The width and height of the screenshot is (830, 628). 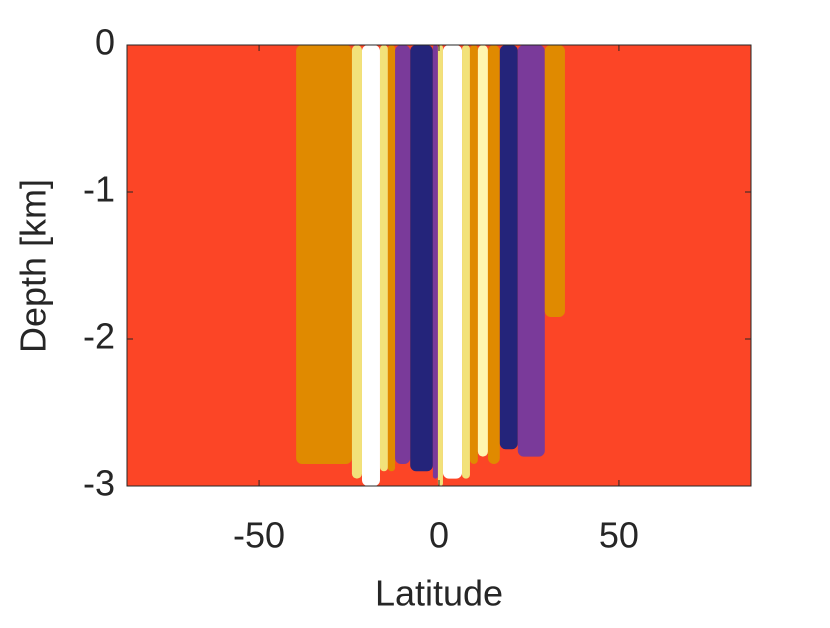 What do you see at coordinates (105, 42) in the screenshot?
I see `y-tick-label: 0` at bounding box center [105, 42].